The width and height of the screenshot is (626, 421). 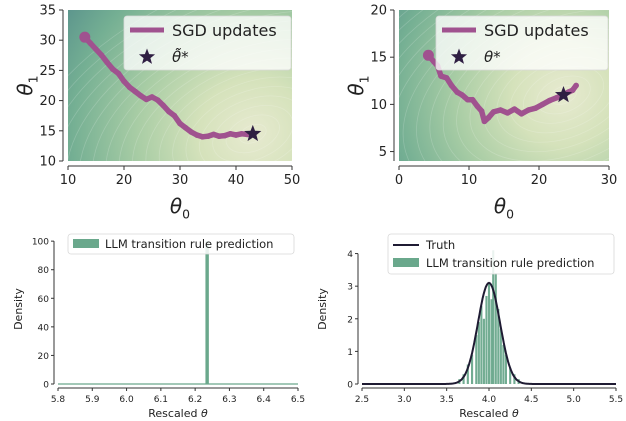 I want to click on y-tick-label: 35, so click(x=47, y=11).